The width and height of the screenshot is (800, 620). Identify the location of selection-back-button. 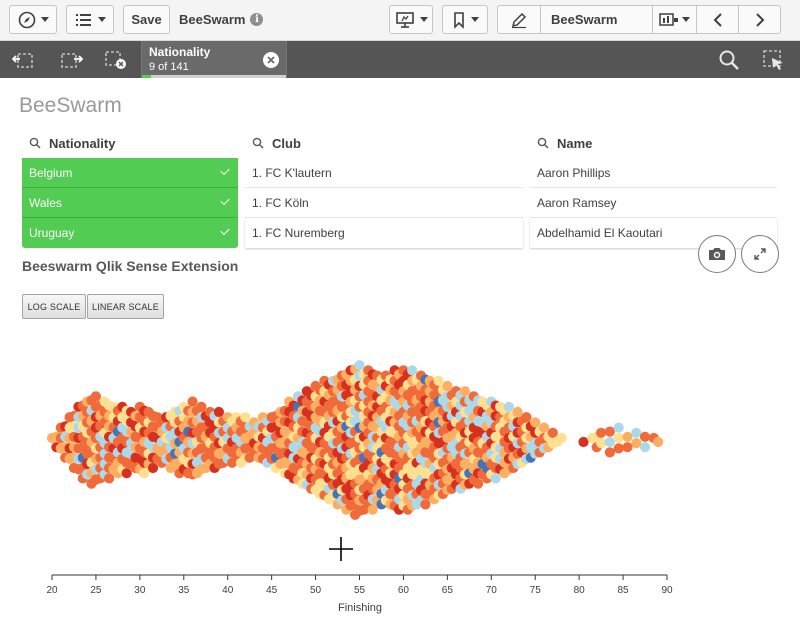
(24, 60).